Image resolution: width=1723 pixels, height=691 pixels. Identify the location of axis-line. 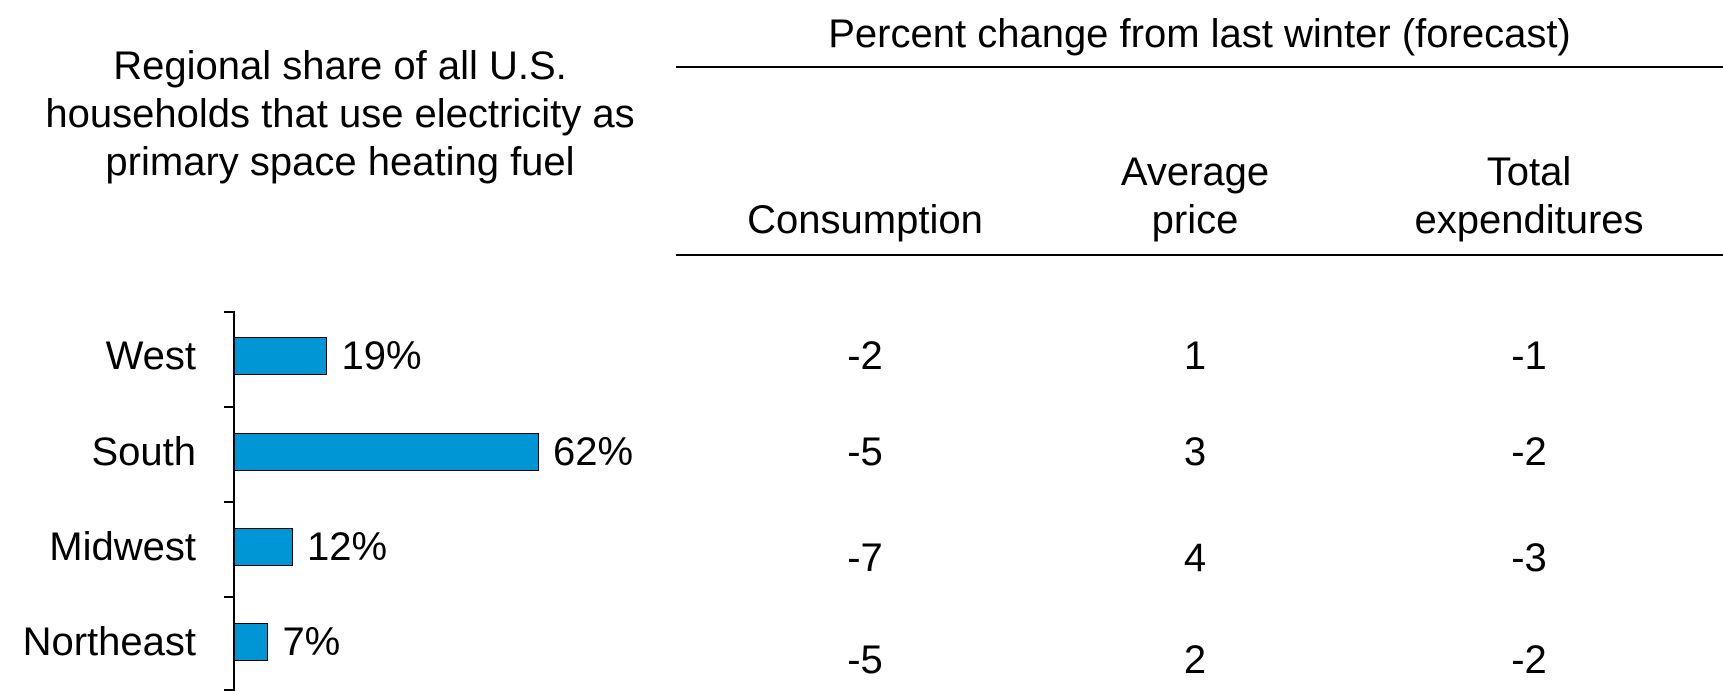
(234, 501).